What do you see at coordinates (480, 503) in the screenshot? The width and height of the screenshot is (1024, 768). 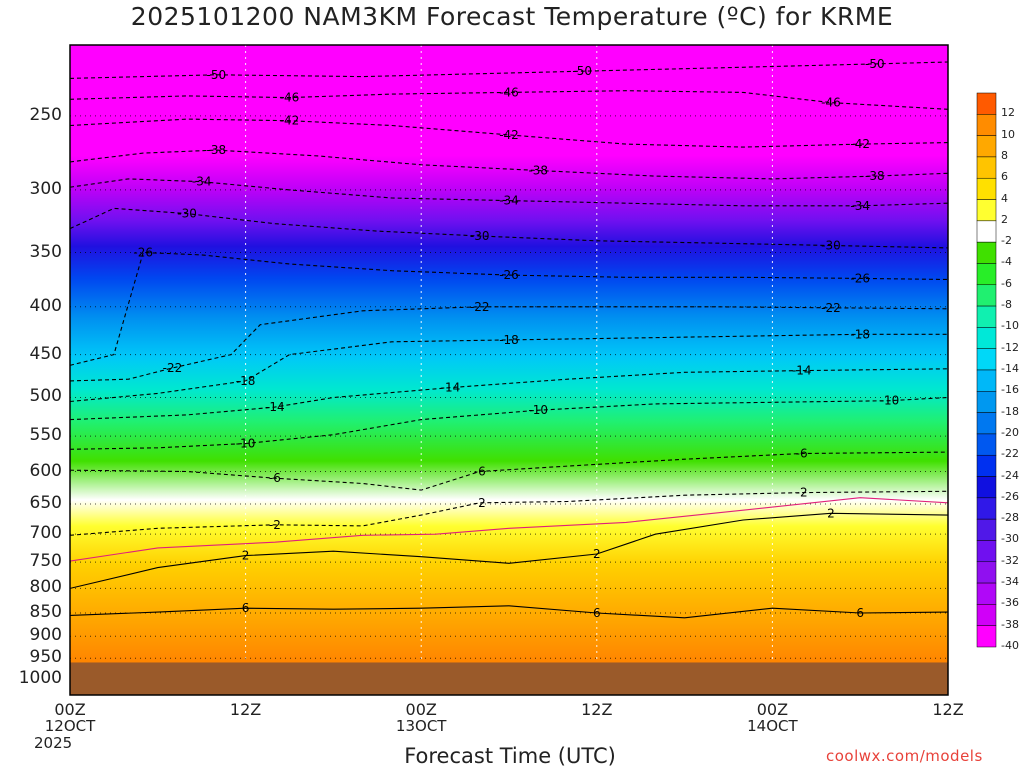 I see `isotherm-label: -2` at bounding box center [480, 503].